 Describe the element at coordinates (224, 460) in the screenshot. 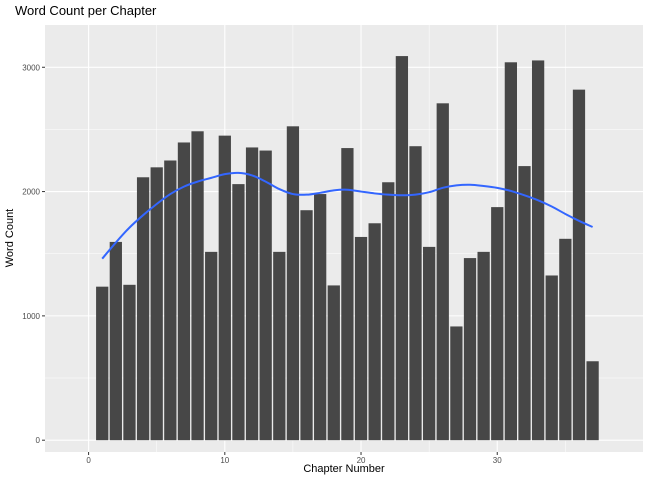

I see `x-tick-label: 10` at that location.